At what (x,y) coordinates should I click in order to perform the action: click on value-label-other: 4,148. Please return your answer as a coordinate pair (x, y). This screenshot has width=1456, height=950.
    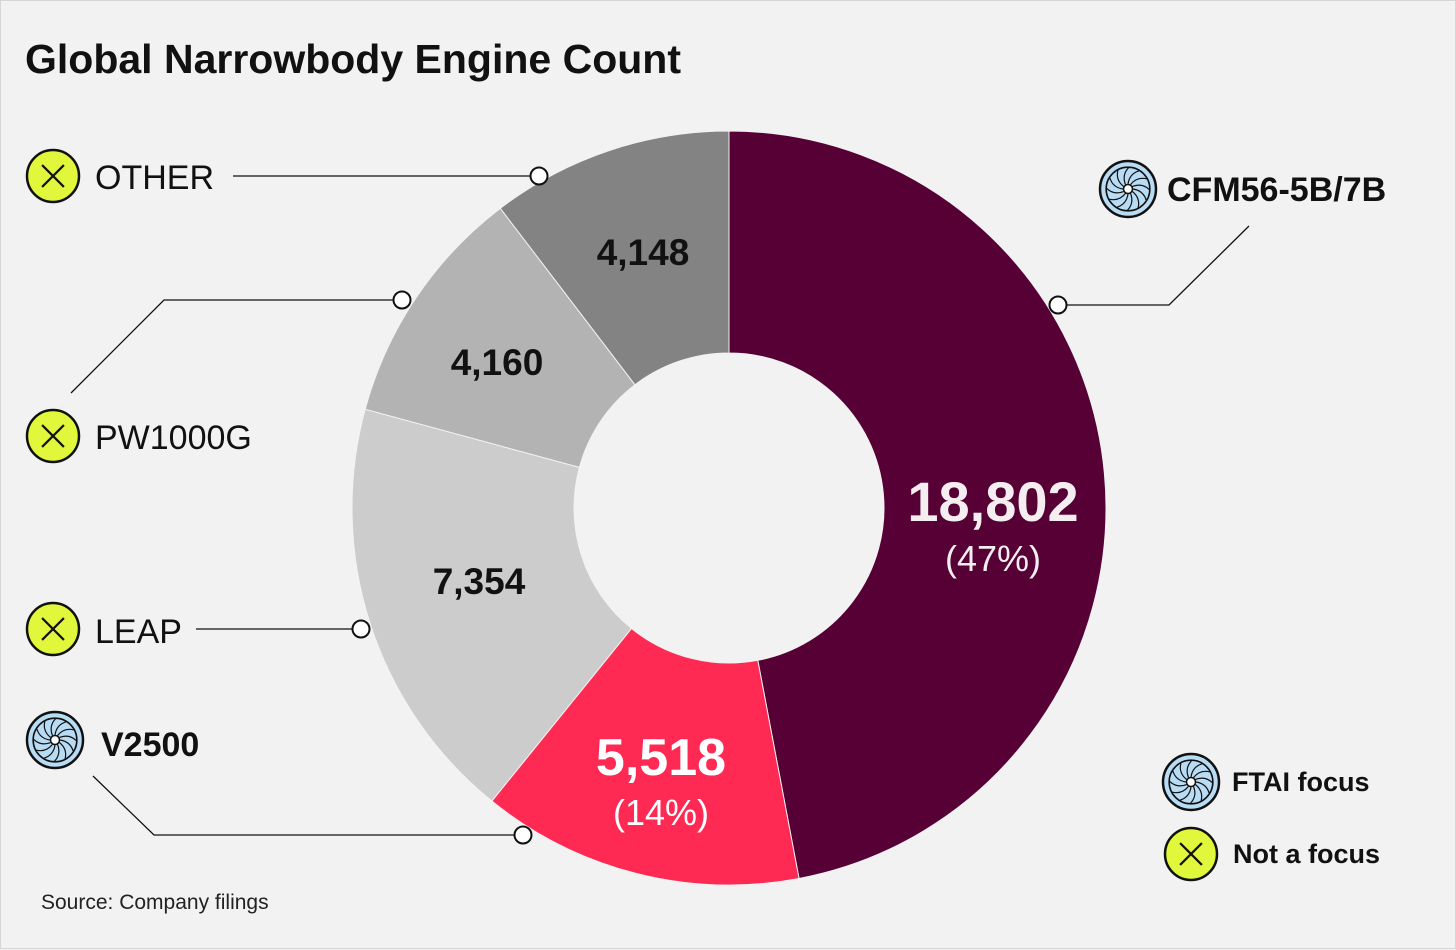
    Looking at the image, I should click on (643, 252).